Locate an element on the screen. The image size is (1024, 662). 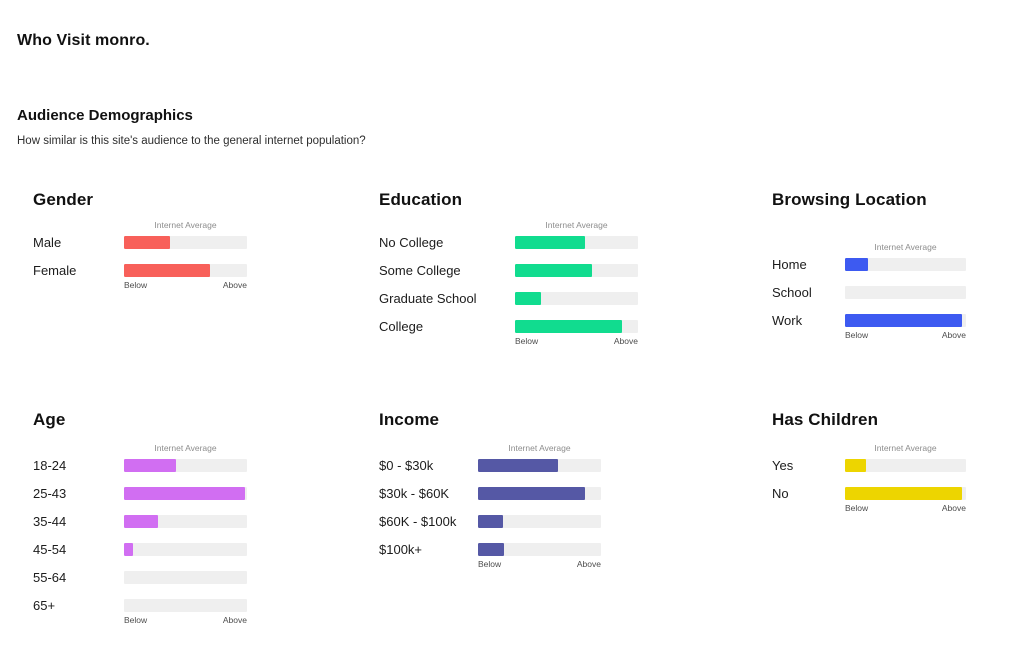
bar-row: College is located at coordinates (508, 326).